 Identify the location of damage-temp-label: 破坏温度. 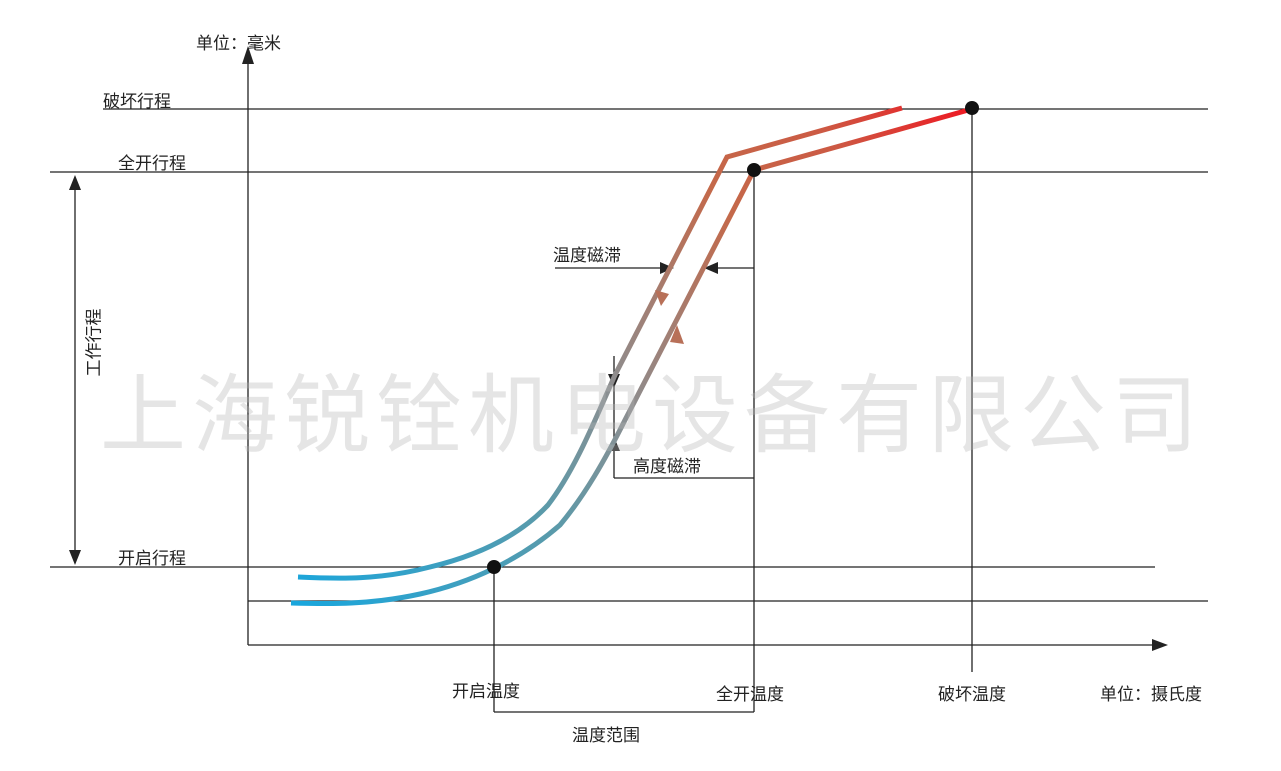
(972, 695).